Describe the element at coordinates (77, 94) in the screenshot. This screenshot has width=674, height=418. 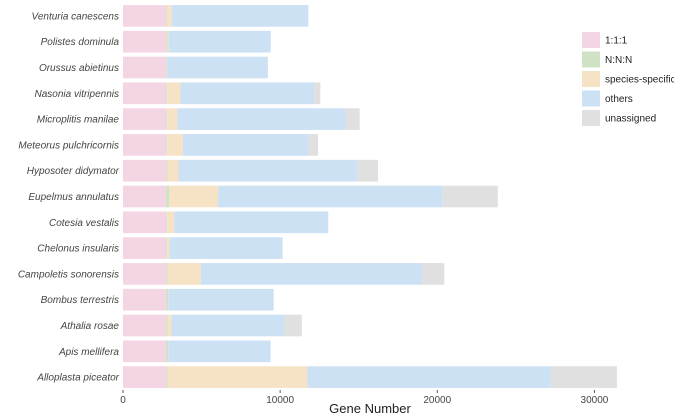
I see `y-tick-label: Nasonia vitripennis` at that location.